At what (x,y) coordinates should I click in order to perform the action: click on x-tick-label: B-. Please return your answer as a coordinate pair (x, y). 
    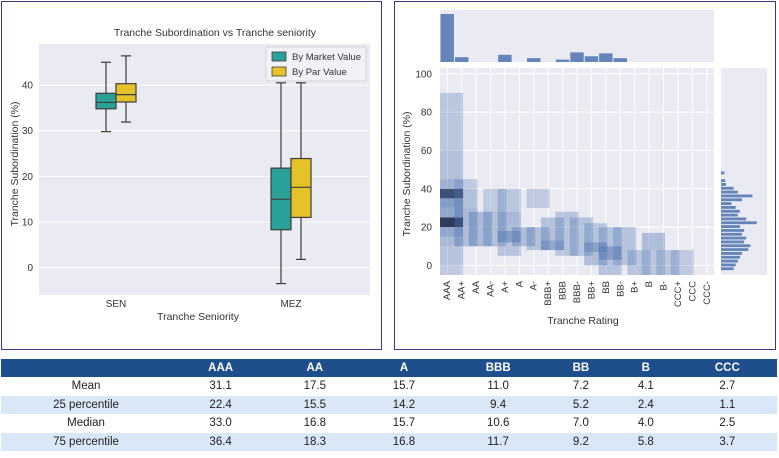
    Looking at the image, I should click on (664, 286).